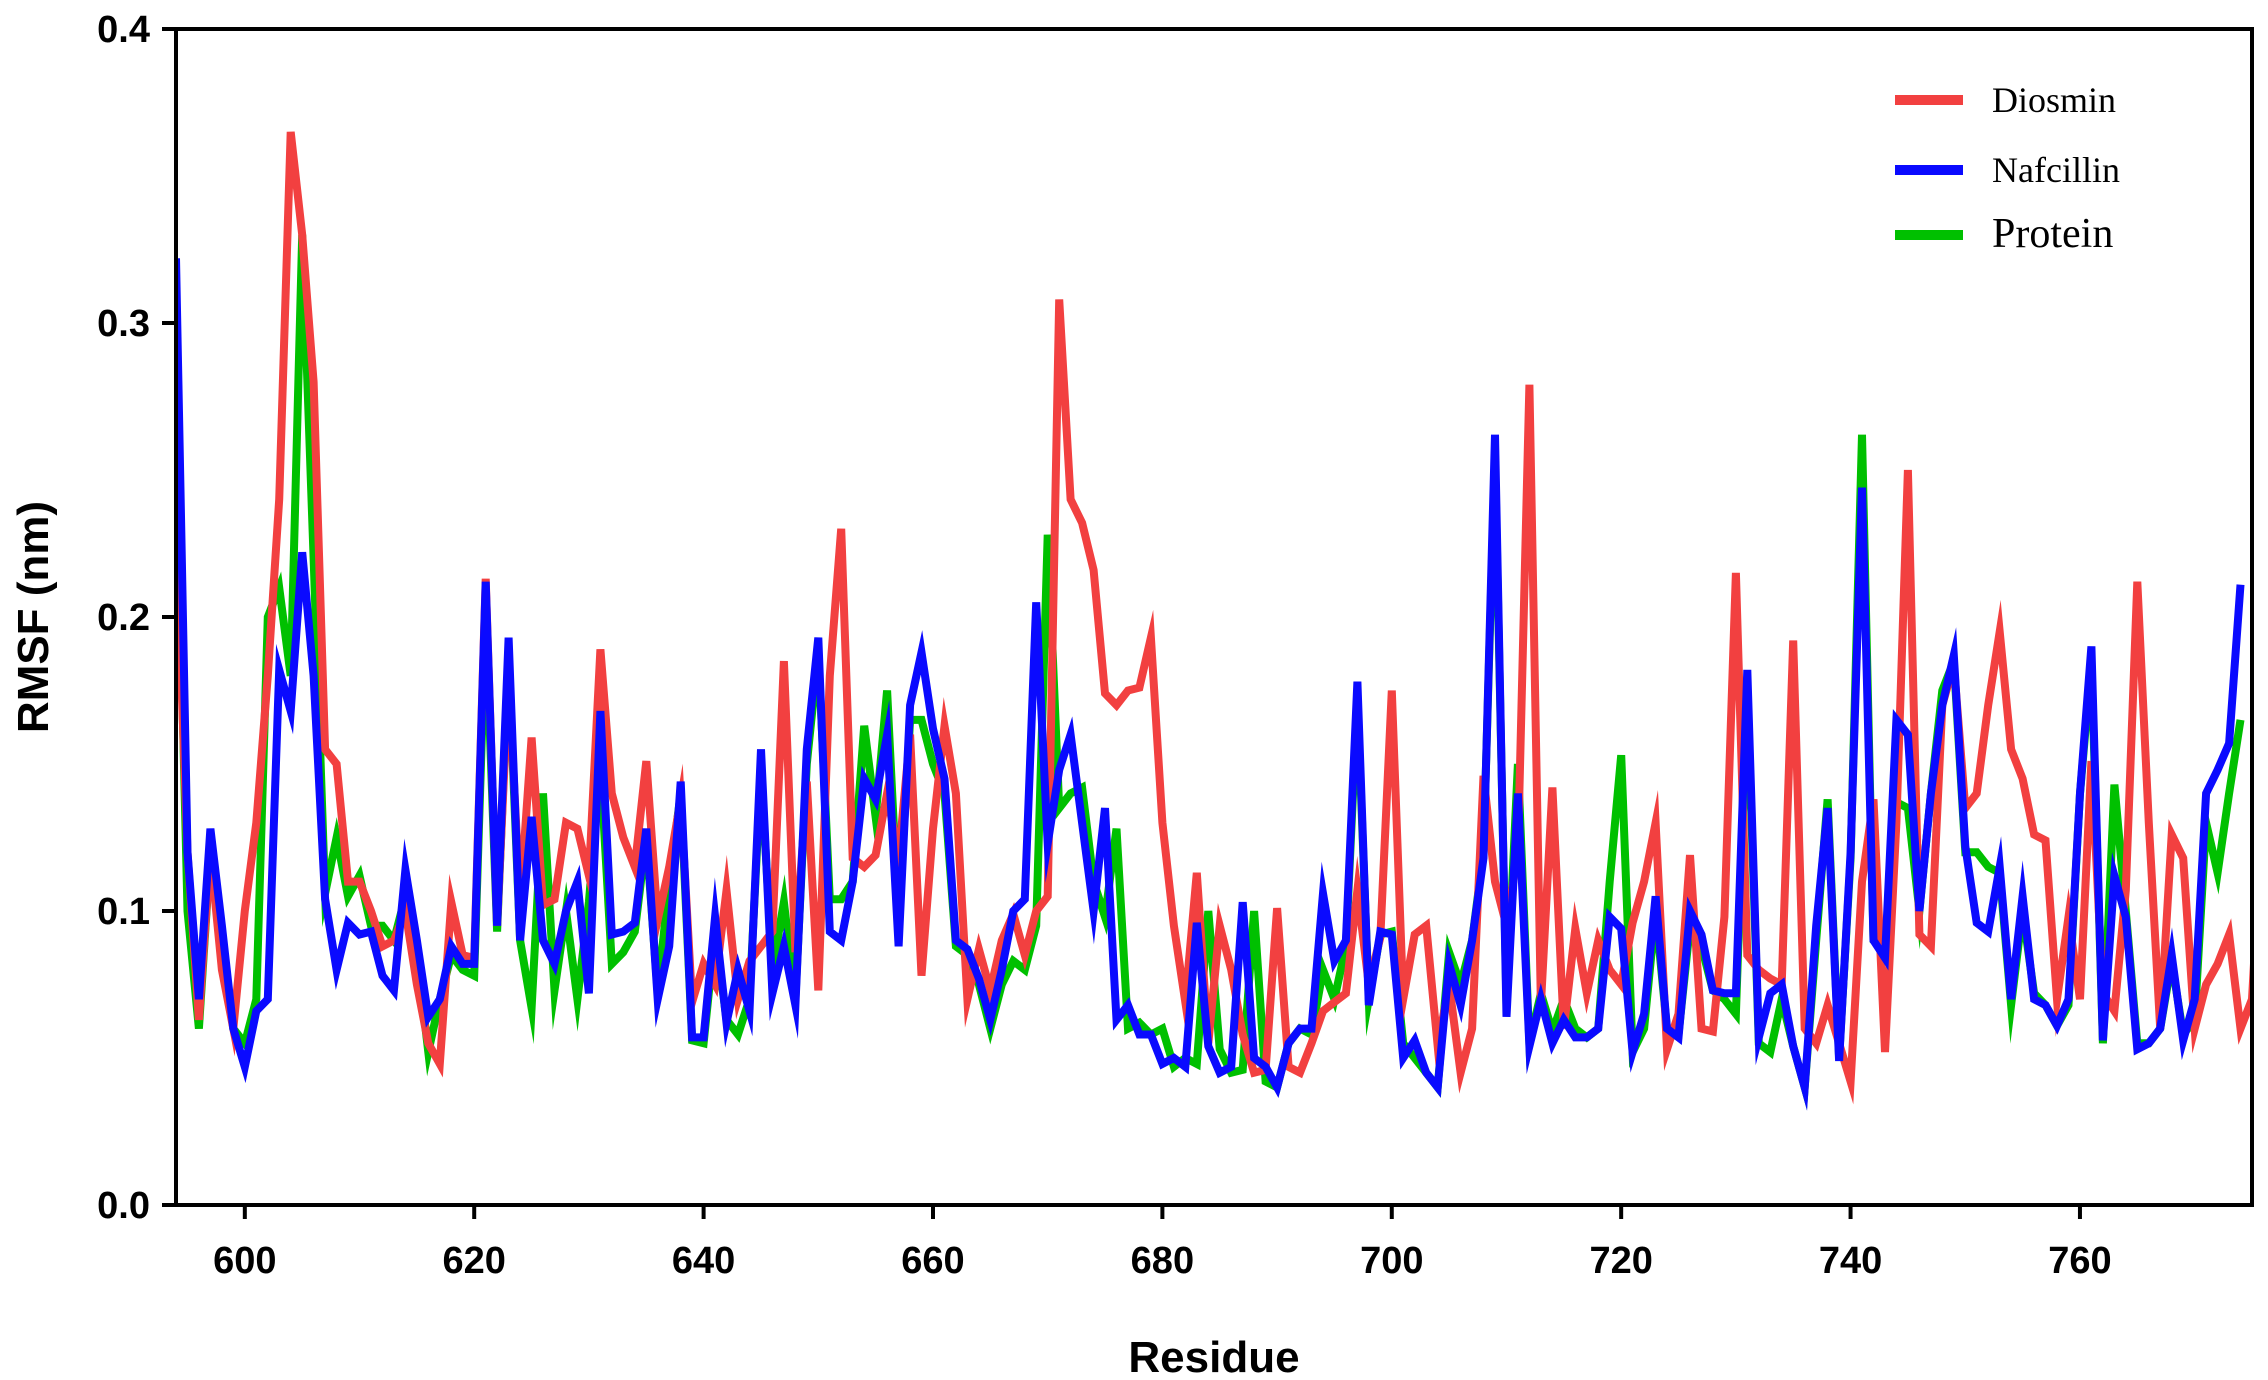 Image resolution: width=2268 pixels, height=1380 pixels. What do you see at coordinates (1213, 1356) in the screenshot?
I see `x-axis-title: Residue` at bounding box center [1213, 1356].